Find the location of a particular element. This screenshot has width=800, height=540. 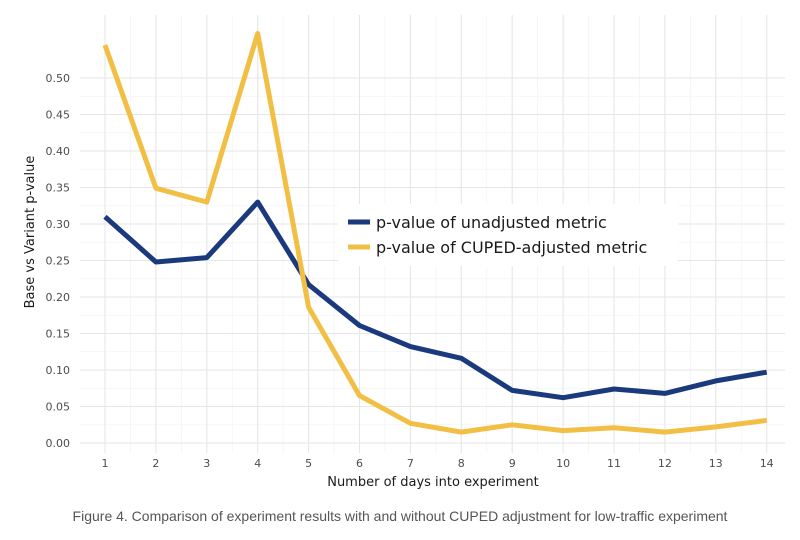

x-tick-label: 4 is located at coordinates (257, 463).